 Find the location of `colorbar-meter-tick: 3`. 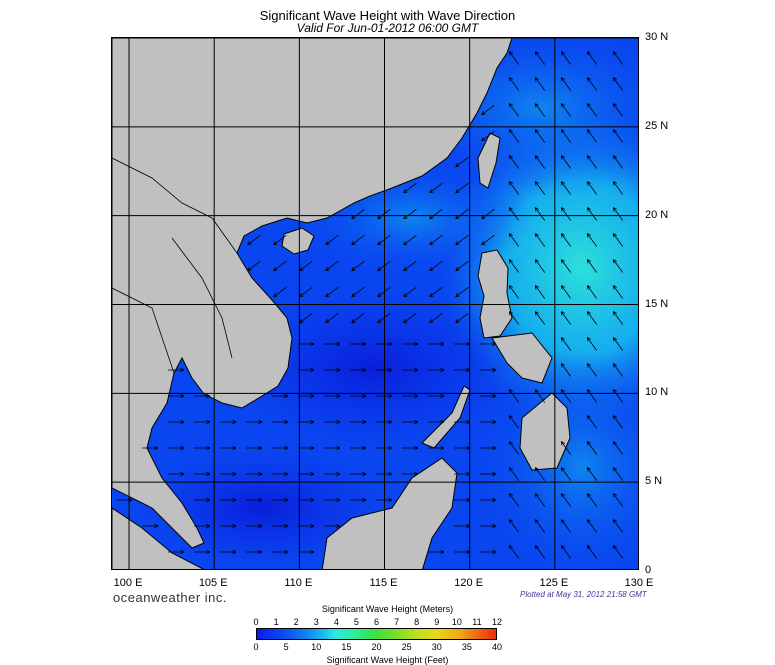

colorbar-meter-tick: 3 is located at coordinates (316, 622).